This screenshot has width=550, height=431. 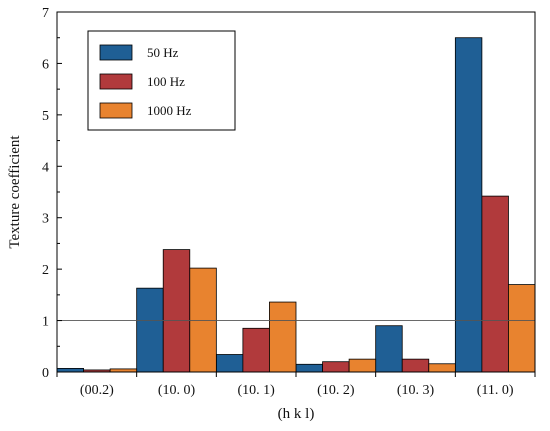 I want to click on y-tick-label: 7, so click(x=45, y=13).